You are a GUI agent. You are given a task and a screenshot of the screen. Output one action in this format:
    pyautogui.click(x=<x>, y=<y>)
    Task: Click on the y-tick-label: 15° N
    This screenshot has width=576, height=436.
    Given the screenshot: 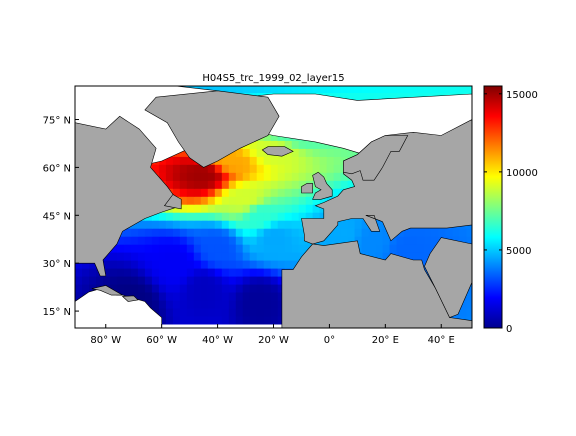 What is the action you would take?
    pyautogui.click(x=57, y=312)
    